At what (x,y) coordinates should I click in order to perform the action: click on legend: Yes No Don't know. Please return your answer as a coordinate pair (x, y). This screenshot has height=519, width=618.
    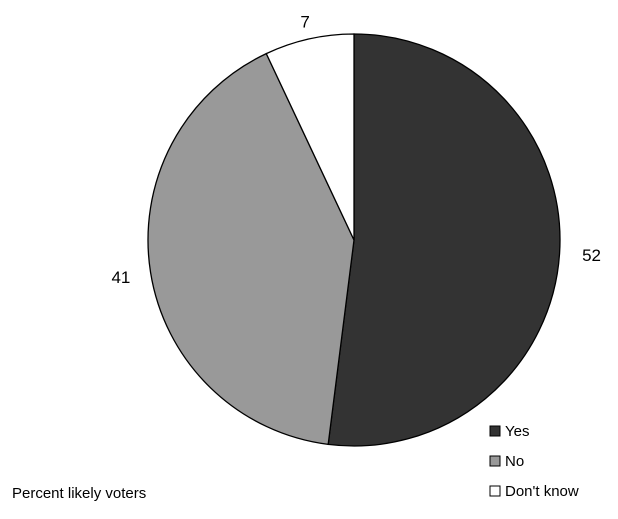
    Looking at the image, I should click on (534, 461).